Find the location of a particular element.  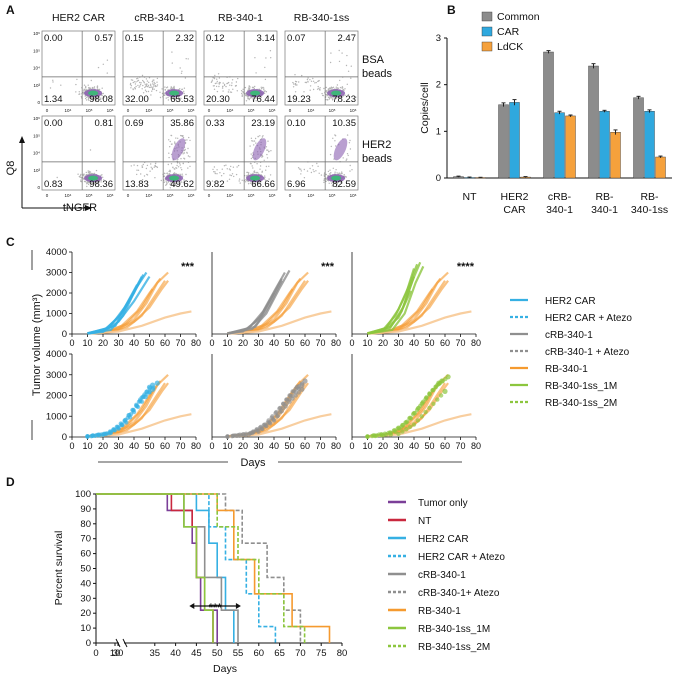

bar-category-label: 340-1 is located at coordinates (559, 210).